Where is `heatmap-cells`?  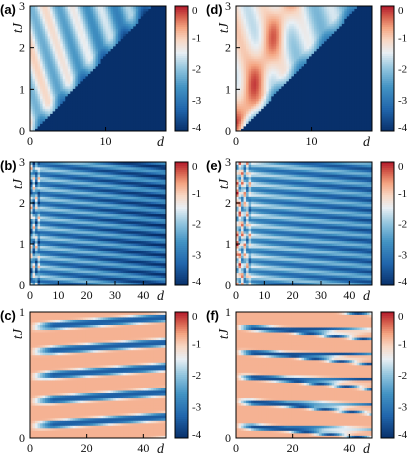
heatmap-cells is located at coordinates (98, 69).